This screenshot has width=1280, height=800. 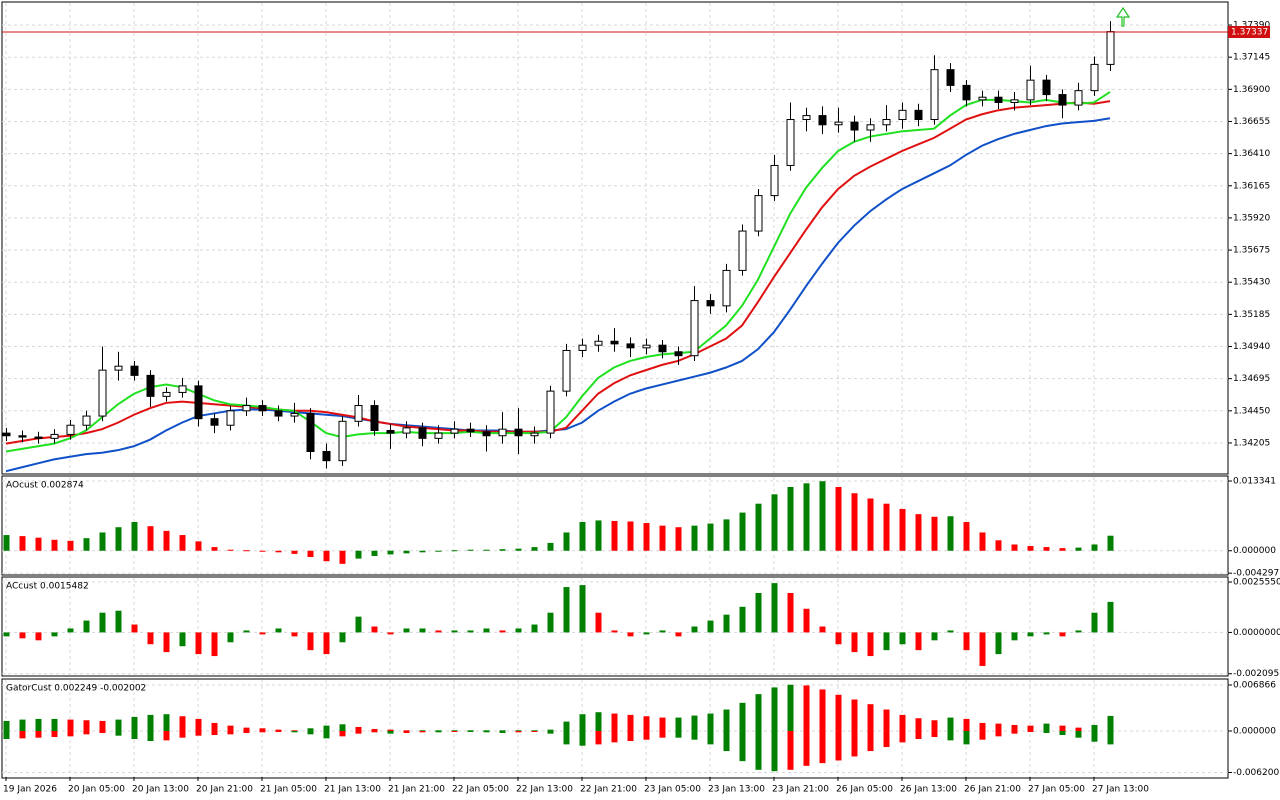 I want to click on current-price-box, so click(x=1249, y=31).